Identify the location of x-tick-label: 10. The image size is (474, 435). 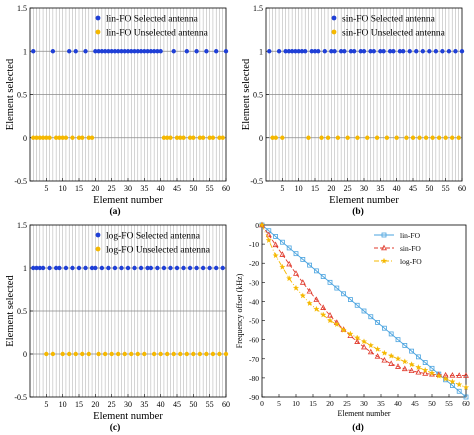
(63, 188).